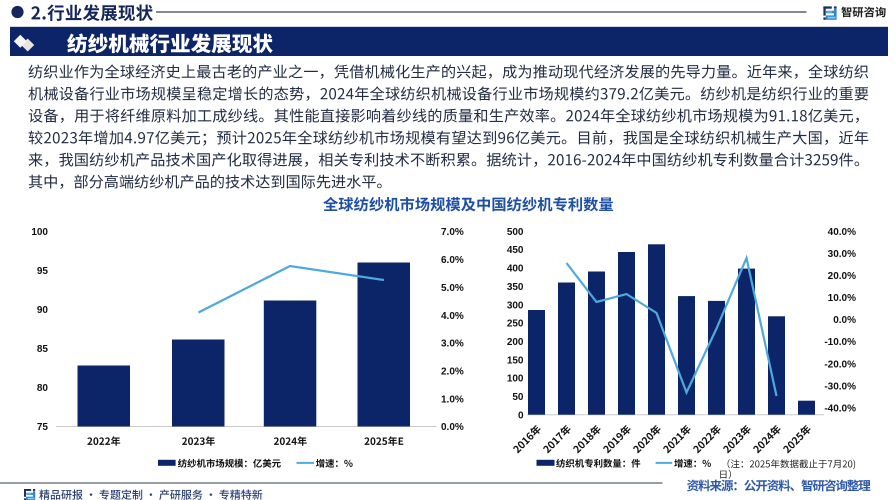 Image resolution: width=896 pixels, height=500 pixels. What do you see at coordinates (842, 254) in the screenshot?
I see `svg-text: 30.0%` at bounding box center [842, 254].